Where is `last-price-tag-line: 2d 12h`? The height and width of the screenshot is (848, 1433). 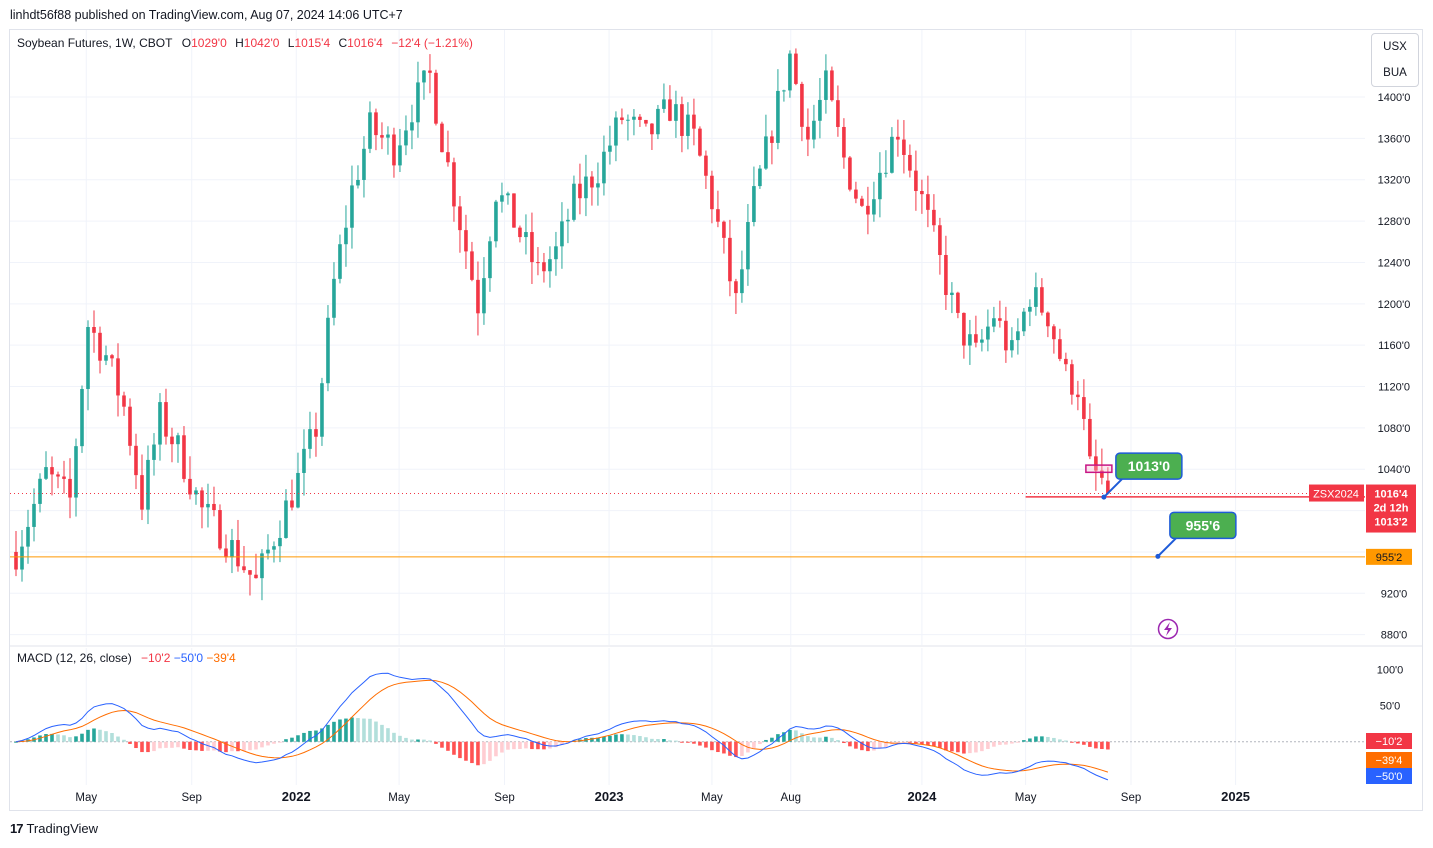 last-price-tag-line: 2d 12h is located at coordinates (1391, 509).